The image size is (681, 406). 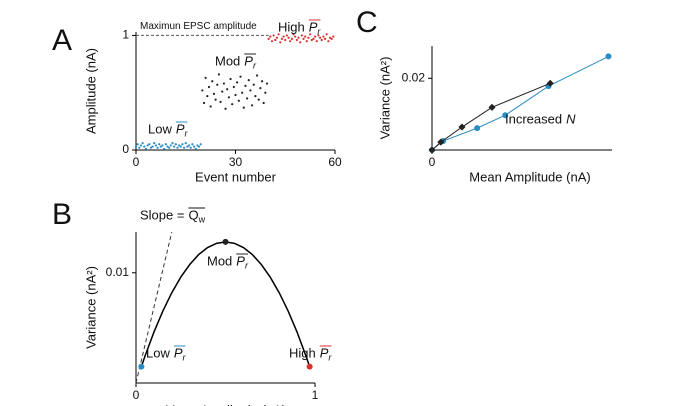 What do you see at coordinates (520, 103) in the screenshot?
I see `series-line` at bounding box center [520, 103].